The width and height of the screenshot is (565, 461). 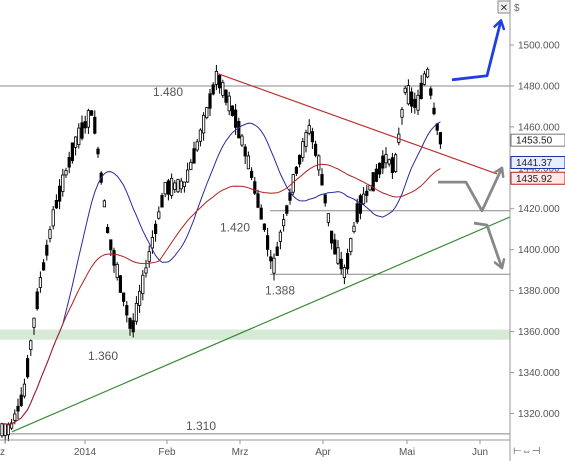 What do you see at coordinates (539, 127) in the screenshot?
I see `y-tick-label: 1460.000` at bounding box center [539, 127].